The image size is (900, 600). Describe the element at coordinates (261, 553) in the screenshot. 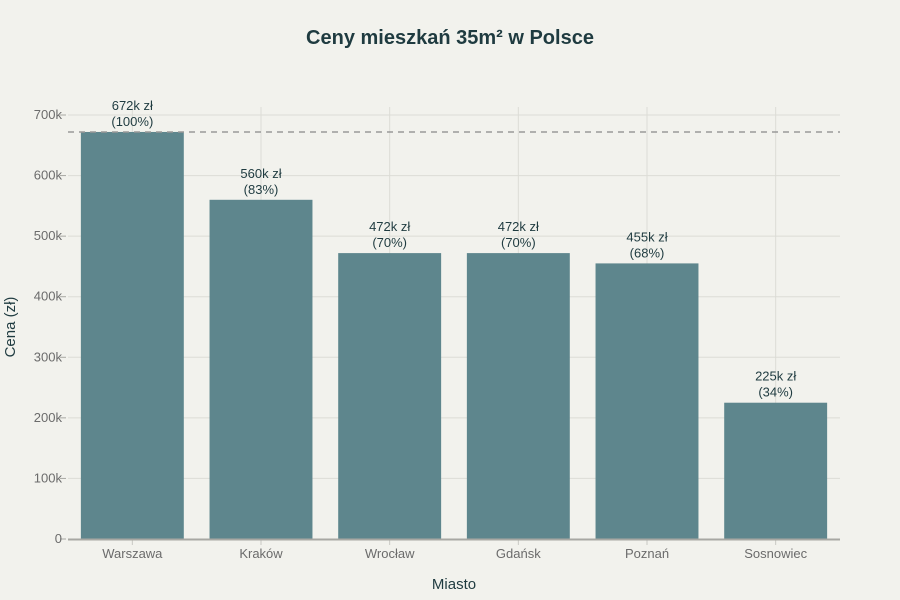

I see `x-tick-label: Kraków` at that location.